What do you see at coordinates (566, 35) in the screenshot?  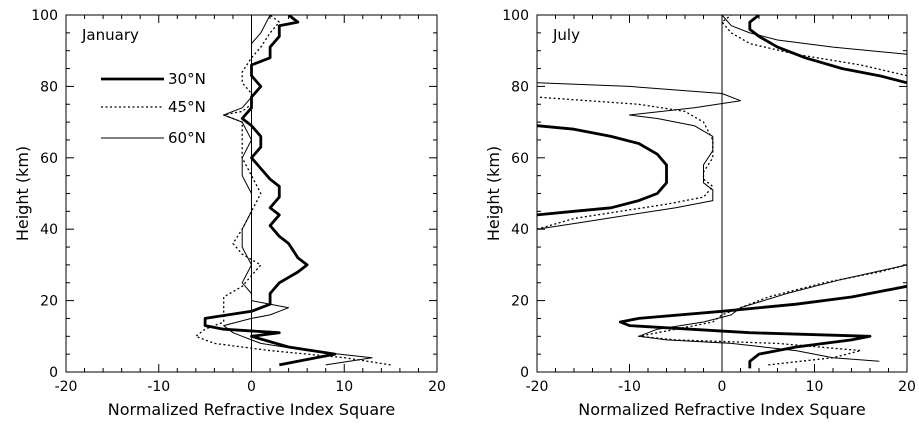 I see `panel-label: July` at bounding box center [566, 35].